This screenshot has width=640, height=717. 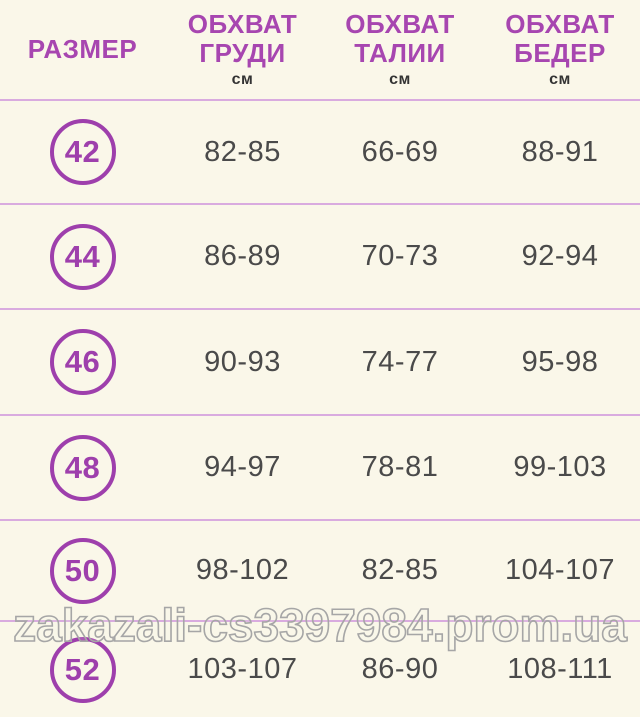 What do you see at coordinates (320, 255) in the screenshot?
I see `table-row: 44 86-89 70-73 92-94` at bounding box center [320, 255].